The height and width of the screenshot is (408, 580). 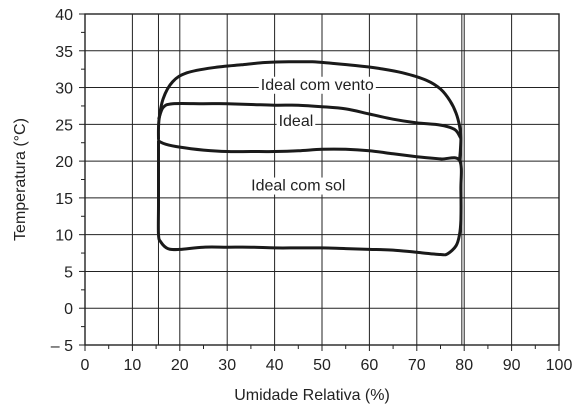 What do you see at coordinates (62, 346) in the screenshot?
I see `y-tick-label: – 5` at bounding box center [62, 346].